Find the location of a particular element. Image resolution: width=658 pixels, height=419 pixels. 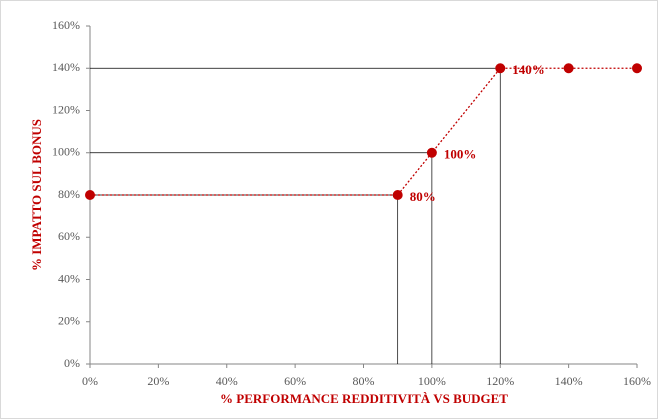

data-label: 100% is located at coordinates (460, 154).